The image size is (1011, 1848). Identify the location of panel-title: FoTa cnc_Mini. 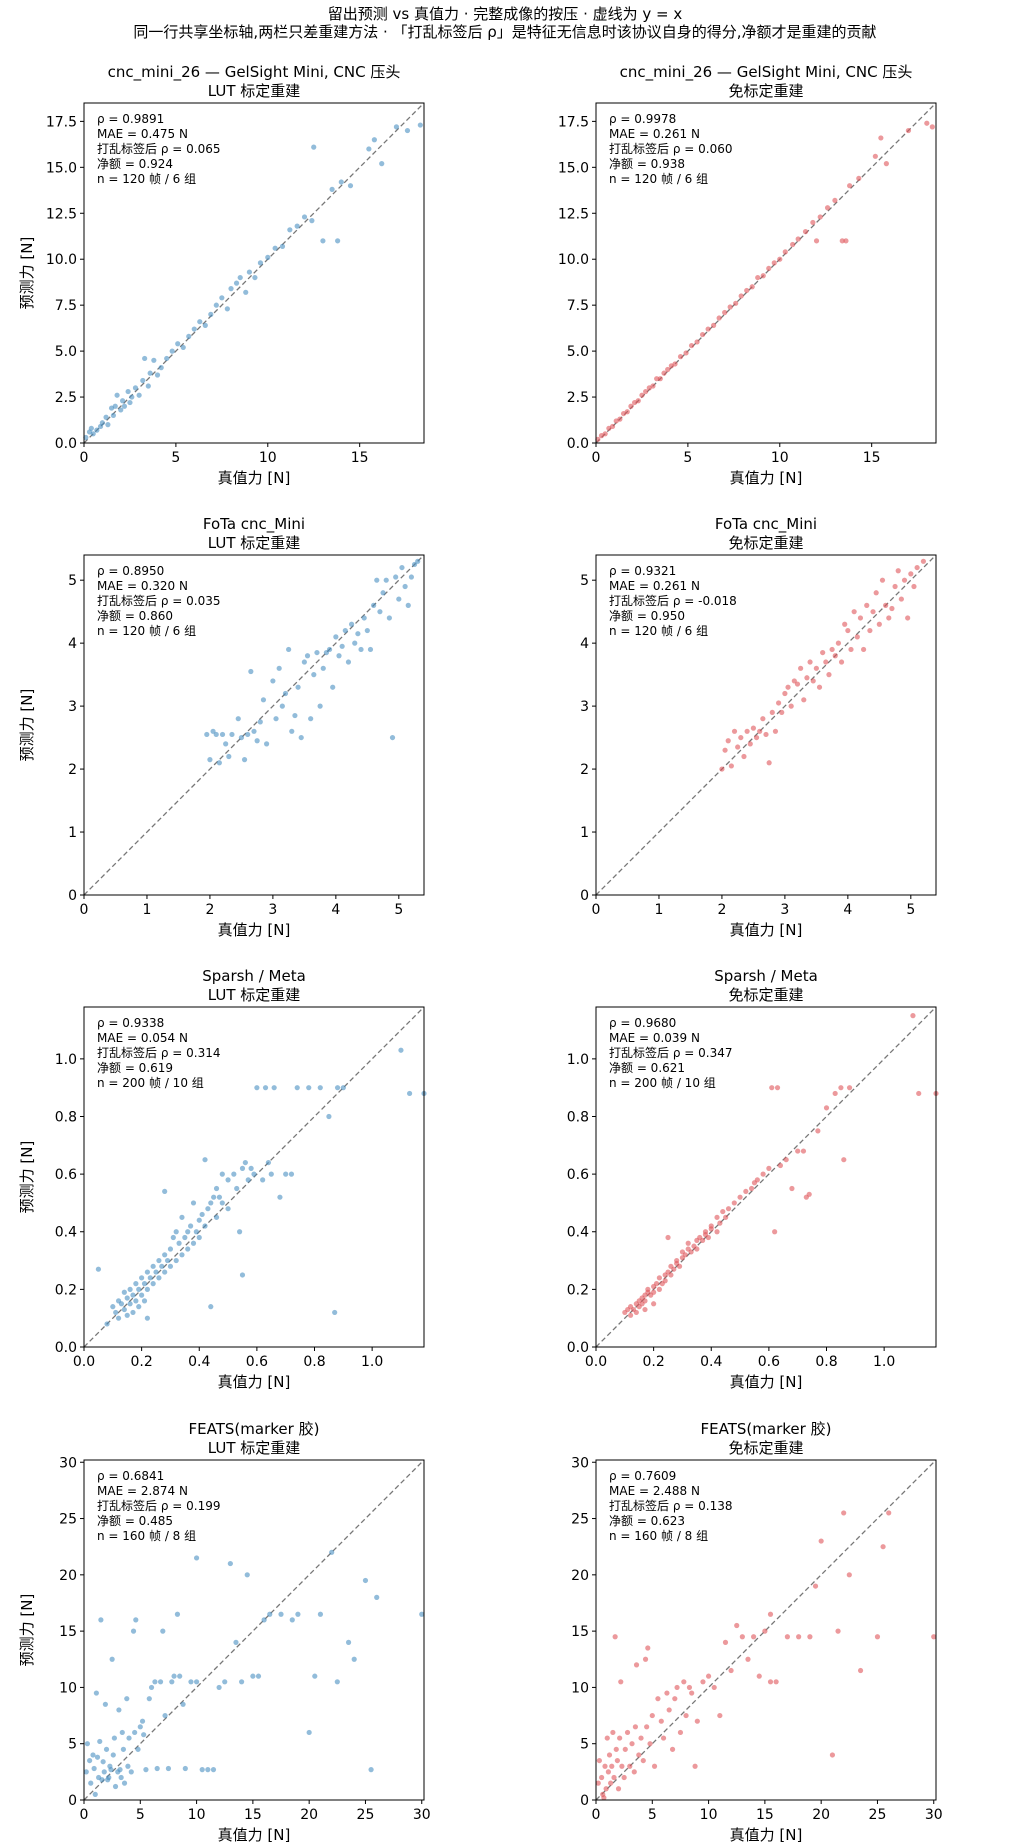
(766, 524).